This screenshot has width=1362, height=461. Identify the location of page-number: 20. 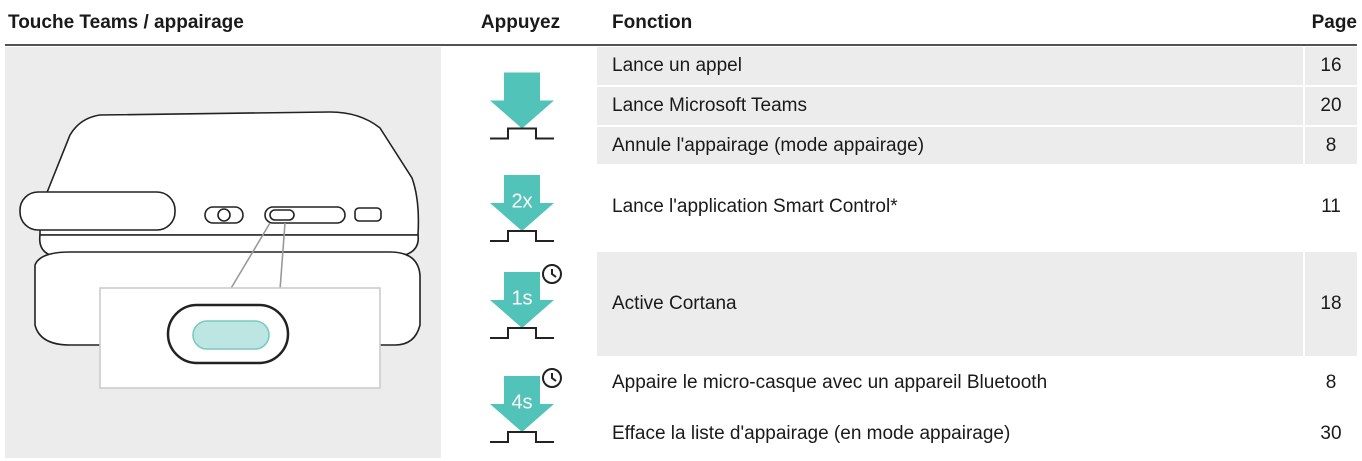
(1331, 106).